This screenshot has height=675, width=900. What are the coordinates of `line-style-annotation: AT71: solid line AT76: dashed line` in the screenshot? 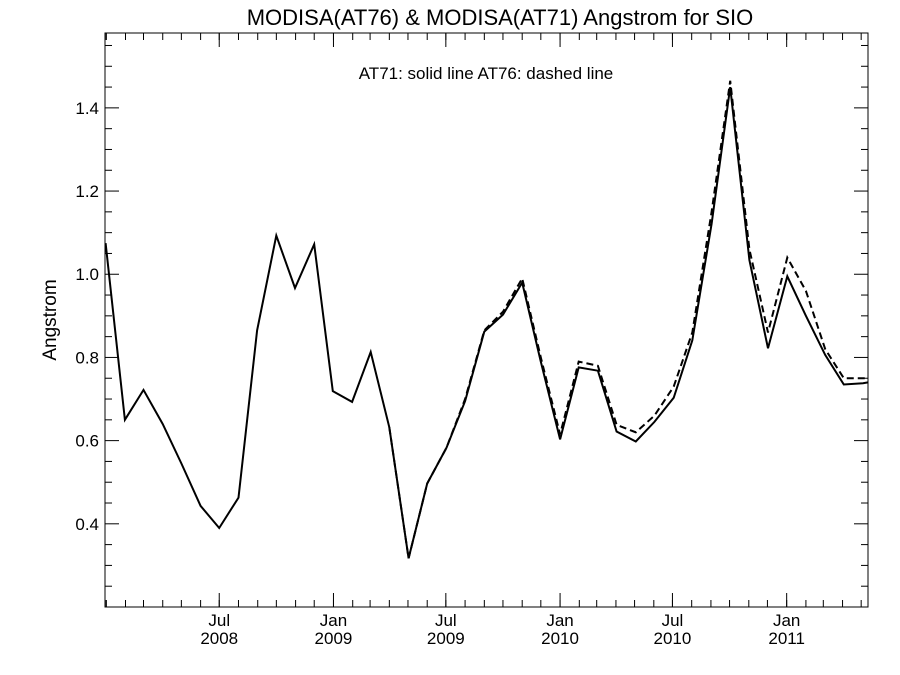 It's located at (486, 73).